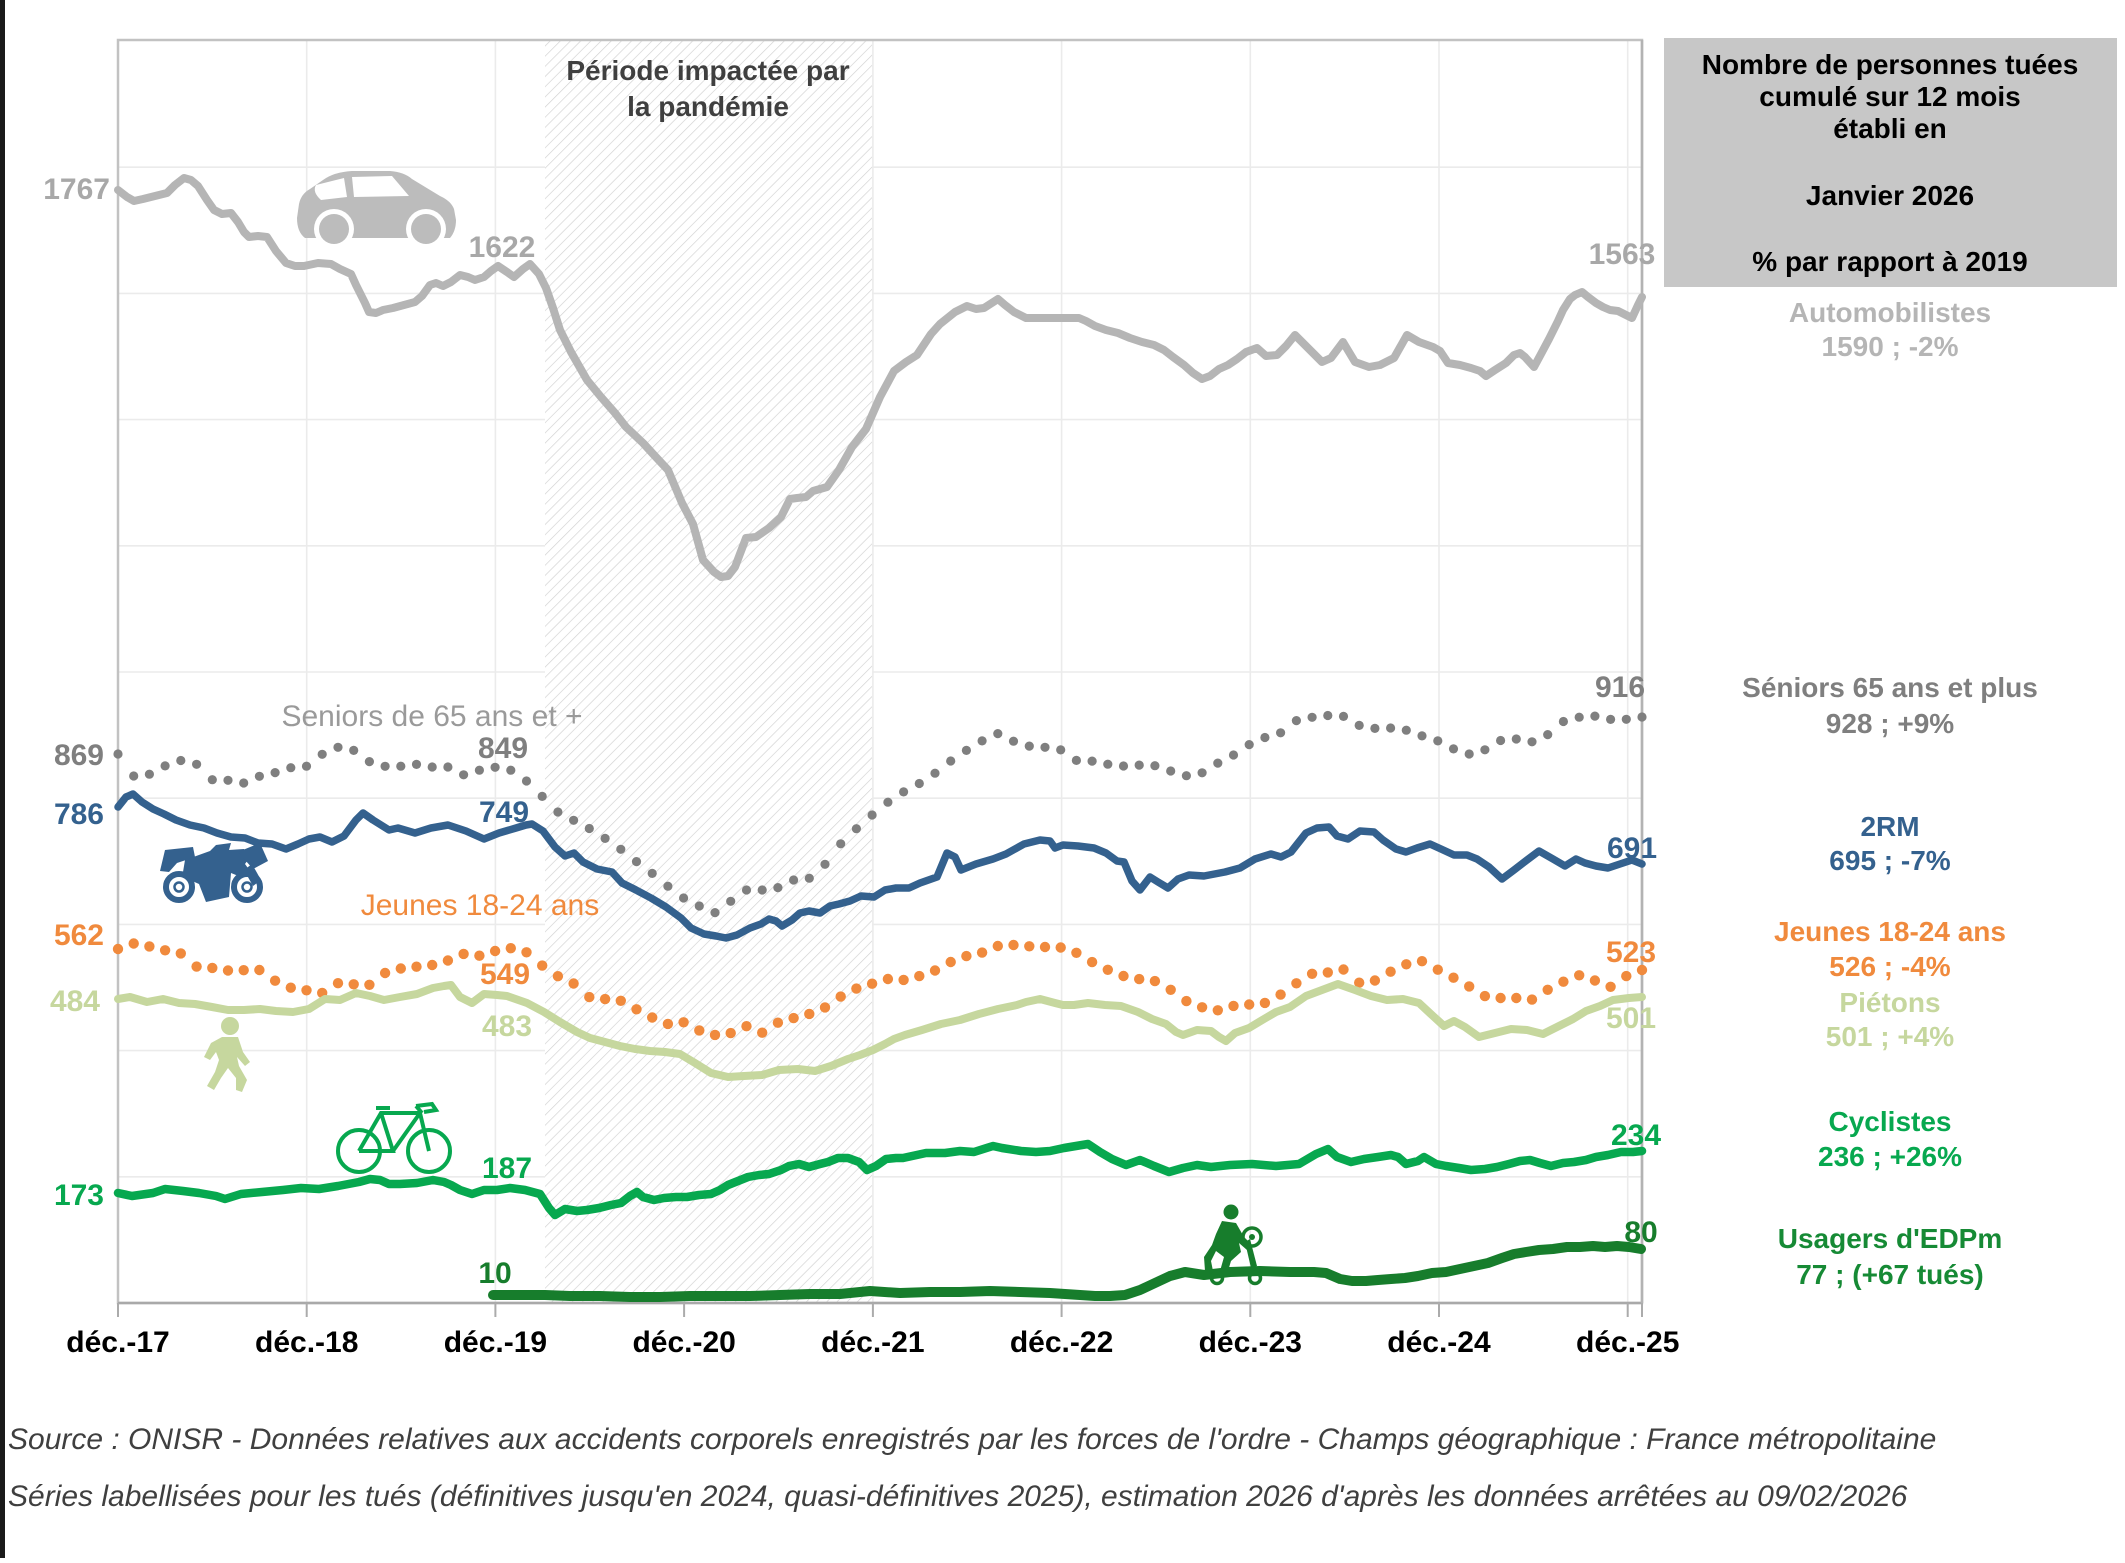 The width and height of the screenshot is (2125, 1563). I want to click on svg-text: cumulé sur 12 mois, so click(1889, 96).